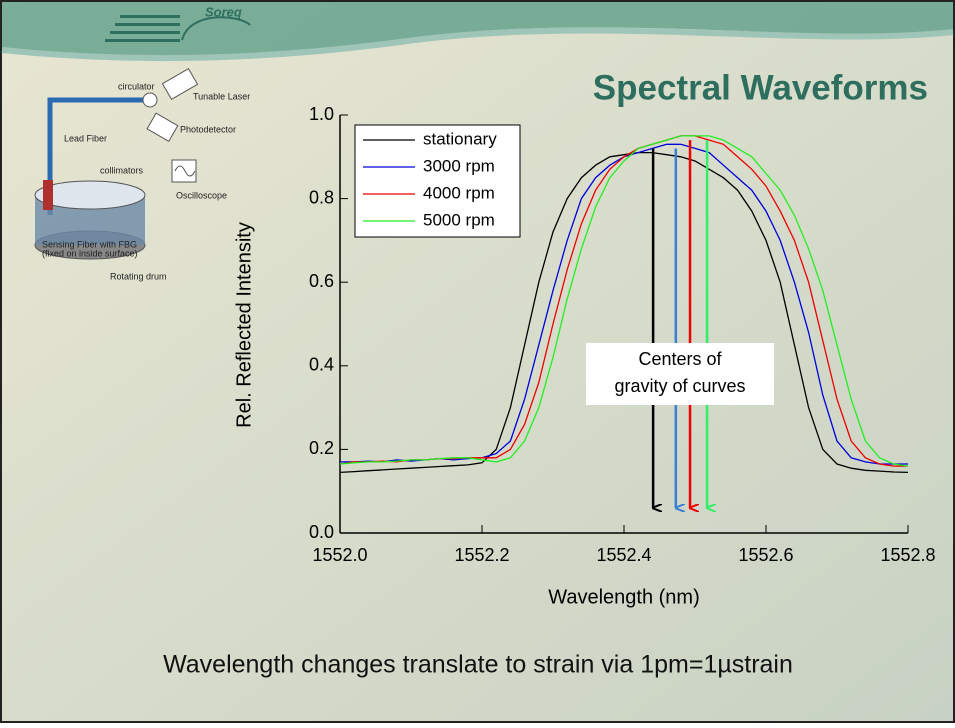 This screenshot has width=955, height=728. Describe the element at coordinates (321, 365) in the screenshot. I see `y-tick-label: 0.4` at that location.